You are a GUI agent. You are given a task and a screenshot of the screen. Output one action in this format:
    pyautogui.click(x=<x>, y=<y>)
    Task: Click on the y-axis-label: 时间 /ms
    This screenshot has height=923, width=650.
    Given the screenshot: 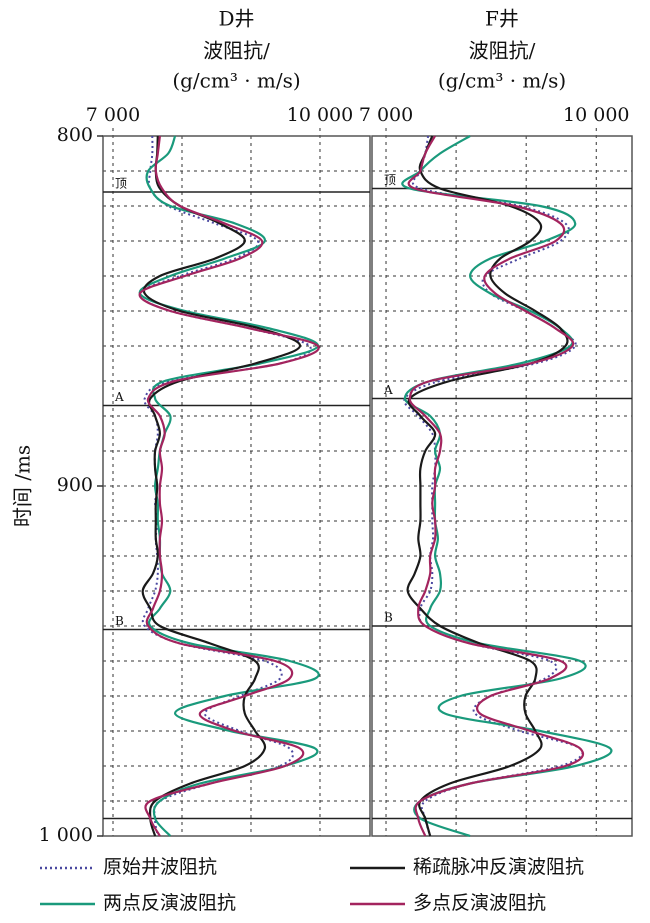 What is the action you would take?
    pyautogui.click(x=23, y=486)
    